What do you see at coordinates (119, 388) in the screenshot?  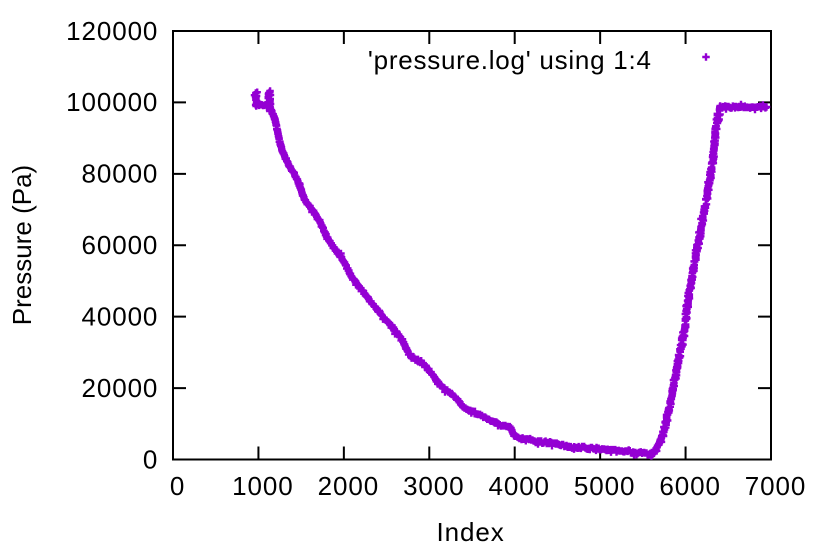 I see `svg-text: 20000` at bounding box center [119, 388].